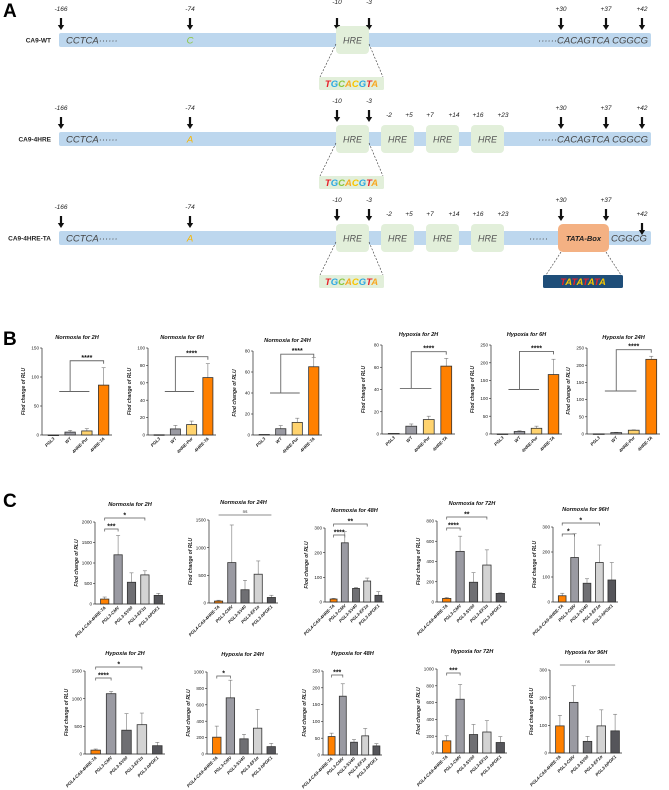 Image resolution: width=669 pixels, height=790 pixels. What do you see at coordinates (77, 698) in the screenshot?
I see `y-tick-label: 1000` at bounding box center [77, 698].